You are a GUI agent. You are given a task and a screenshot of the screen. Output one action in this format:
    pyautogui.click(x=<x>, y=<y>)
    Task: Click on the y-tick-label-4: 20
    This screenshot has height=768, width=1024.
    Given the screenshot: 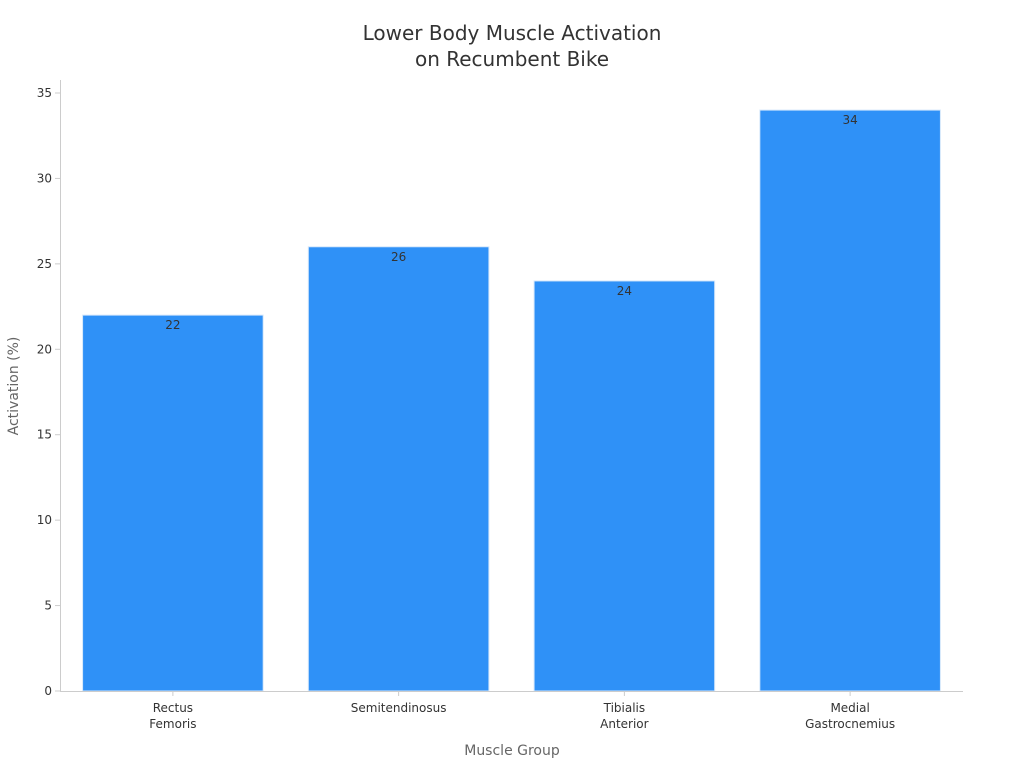 What is the action you would take?
    pyautogui.click(x=44, y=349)
    